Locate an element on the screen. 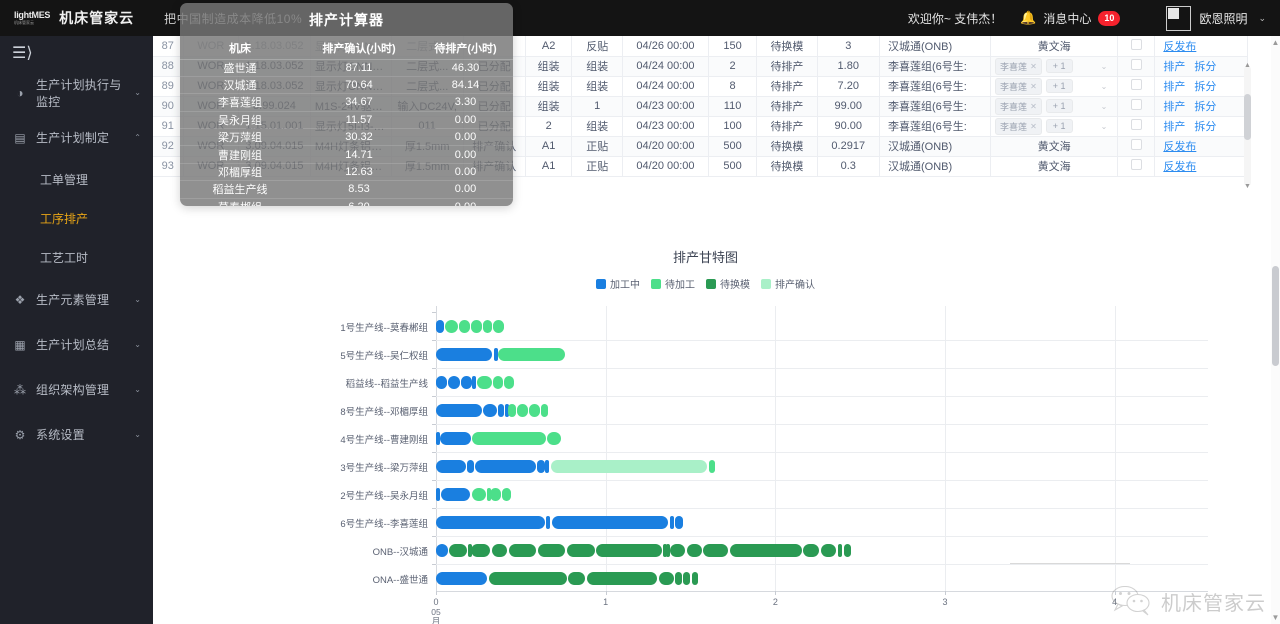  sidebar-subitem-process-hours: 工艺工时 is located at coordinates (64, 258).